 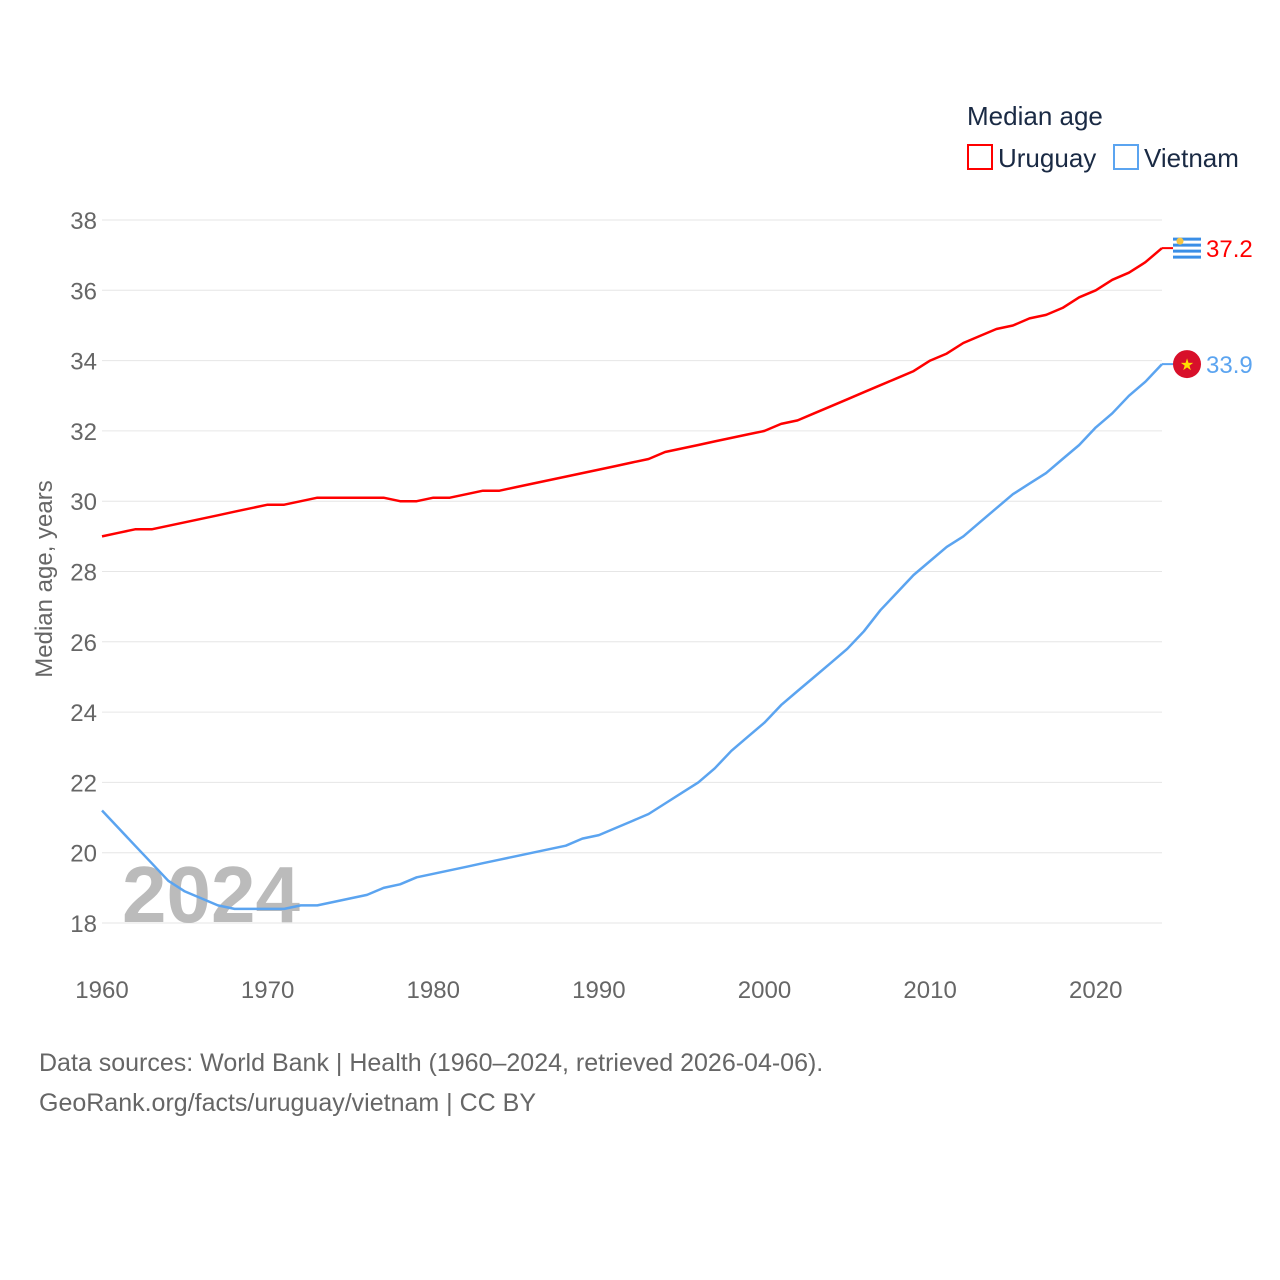 I want to click on vietnam-flag-icon, so click(x=1187, y=364).